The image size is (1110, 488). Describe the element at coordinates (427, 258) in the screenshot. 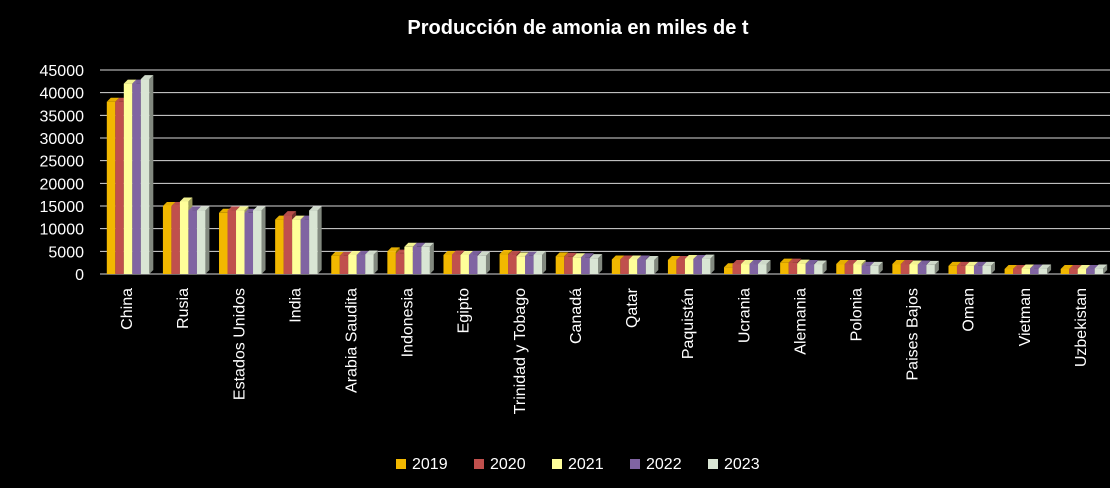

I see `bar-Indonesia-2023` at that location.